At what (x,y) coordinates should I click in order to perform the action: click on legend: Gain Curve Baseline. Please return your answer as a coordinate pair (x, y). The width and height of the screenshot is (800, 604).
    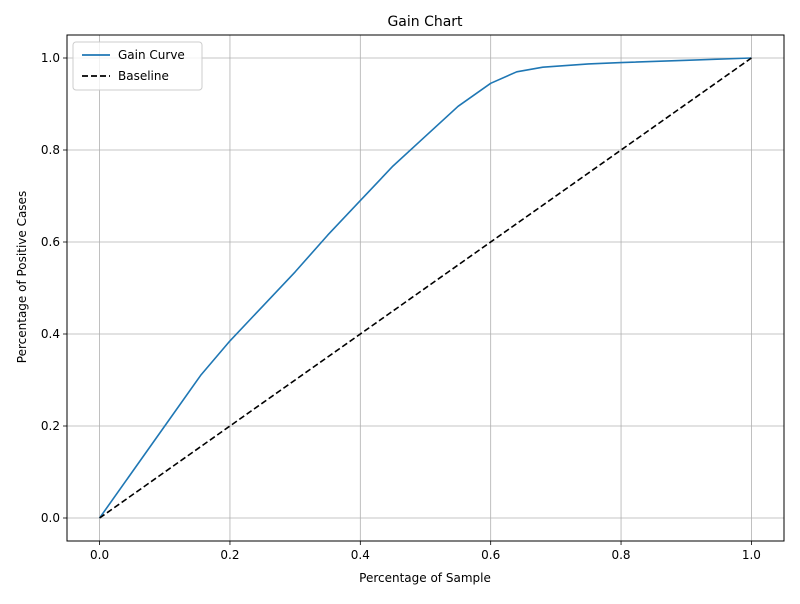
    Looking at the image, I should click on (137, 66).